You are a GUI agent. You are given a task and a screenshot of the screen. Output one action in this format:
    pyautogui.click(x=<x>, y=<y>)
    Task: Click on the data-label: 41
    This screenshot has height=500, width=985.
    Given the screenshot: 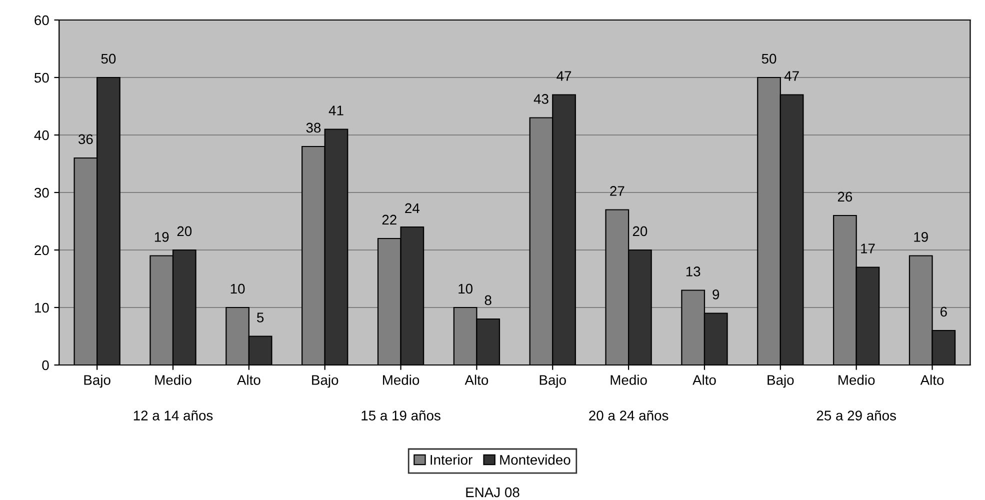 What is the action you would take?
    pyautogui.click(x=336, y=111)
    